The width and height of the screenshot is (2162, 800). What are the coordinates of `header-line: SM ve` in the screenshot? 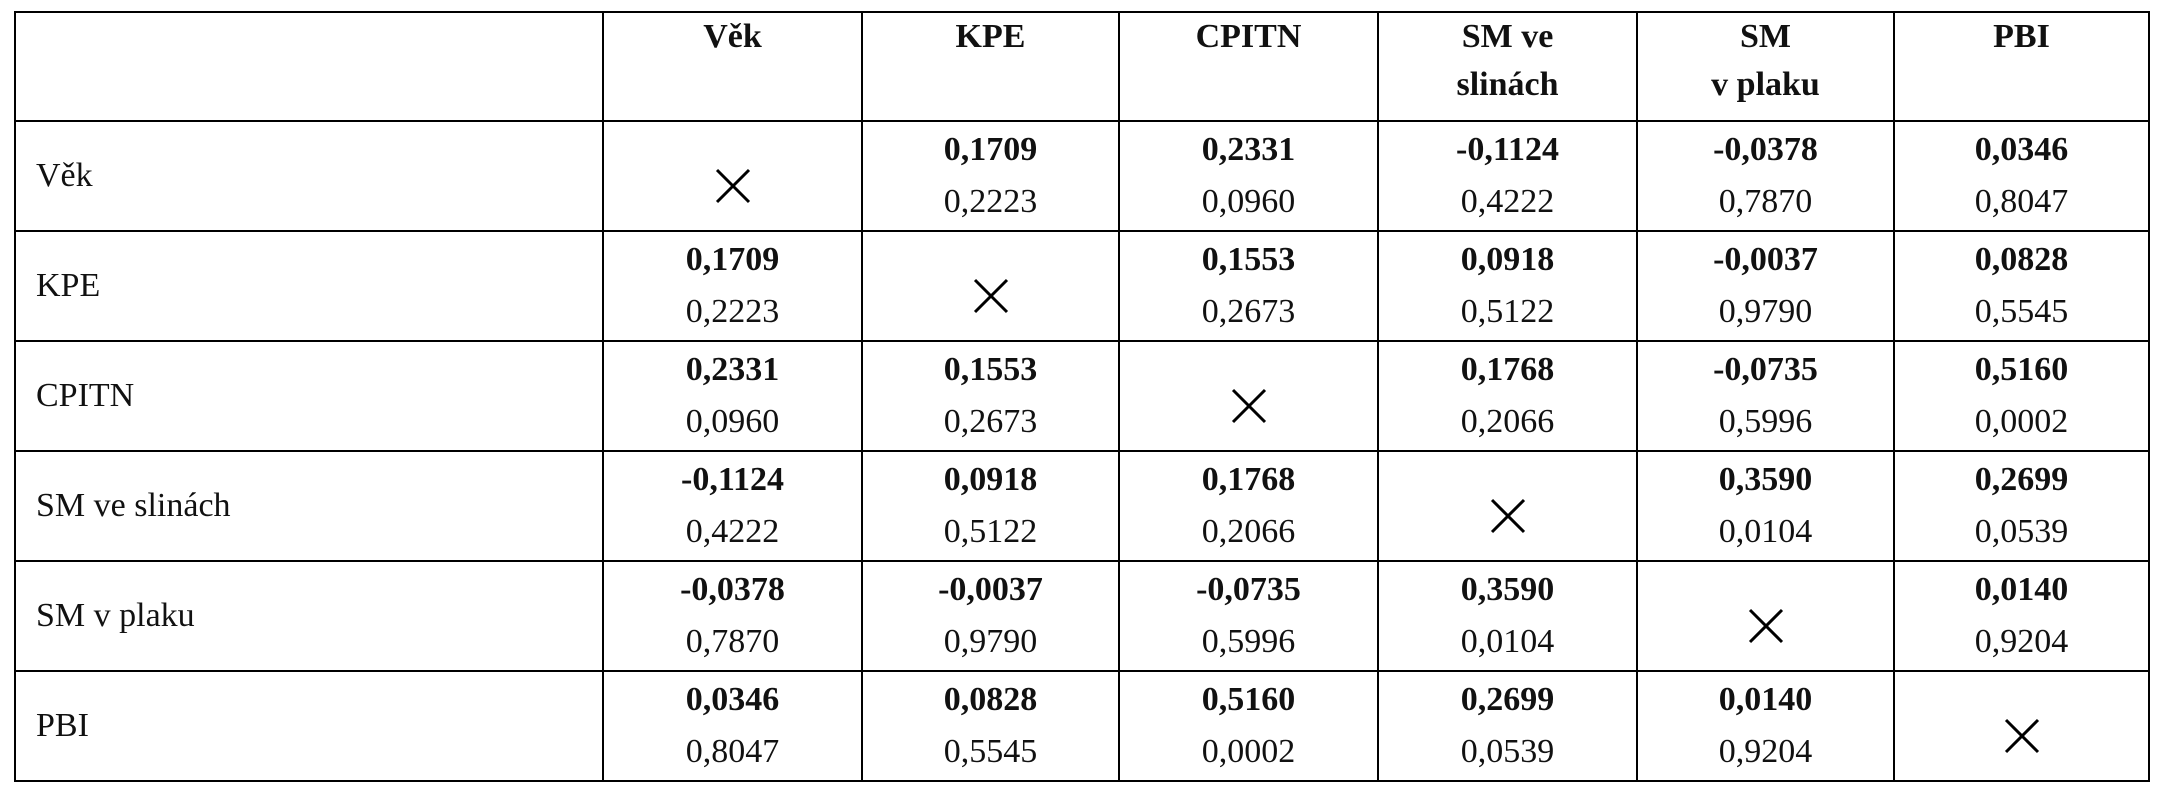 It's located at (1507, 36).